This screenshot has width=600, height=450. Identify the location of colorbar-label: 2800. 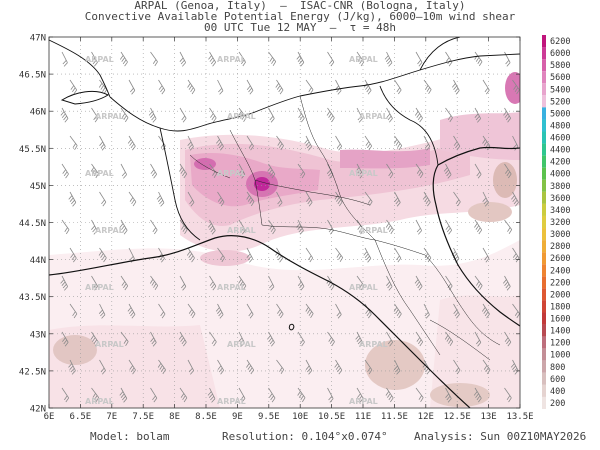
(560, 247).